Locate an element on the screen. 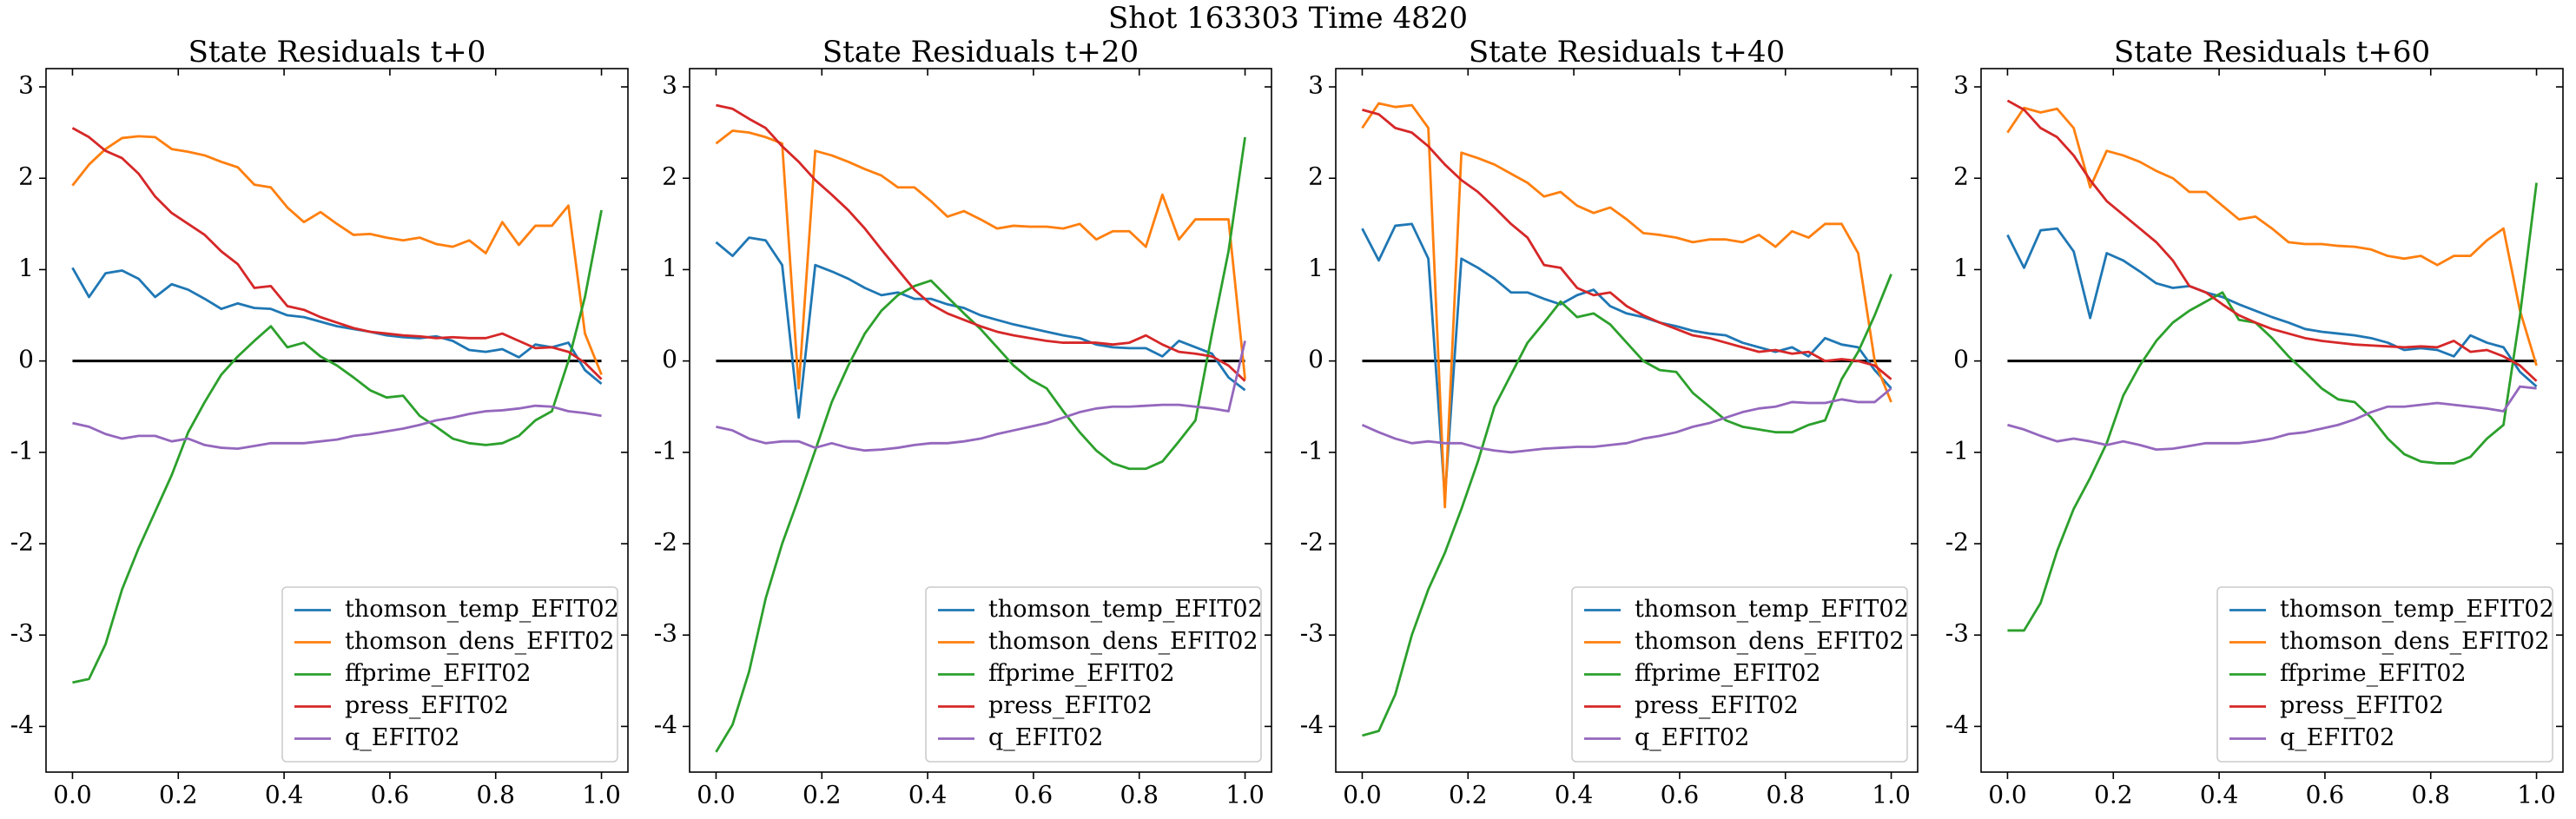 This screenshot has width=2576, height=819. subplot-title: State Residuals t+40 is located at coordinates (1627, 52).